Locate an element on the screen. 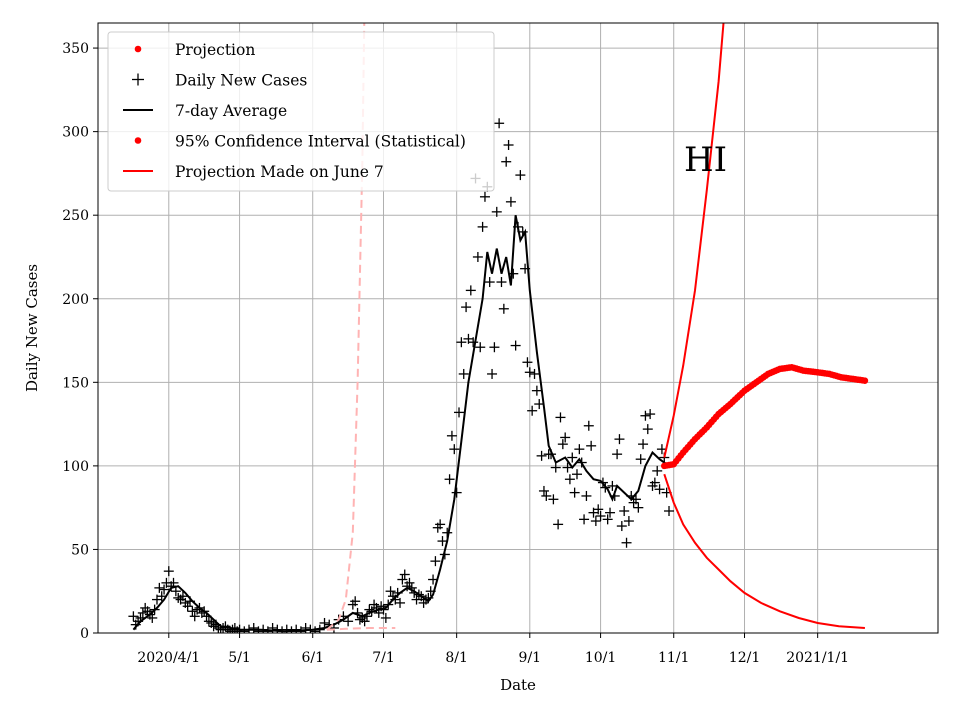  projection-point is located at coordinates (865, 380).